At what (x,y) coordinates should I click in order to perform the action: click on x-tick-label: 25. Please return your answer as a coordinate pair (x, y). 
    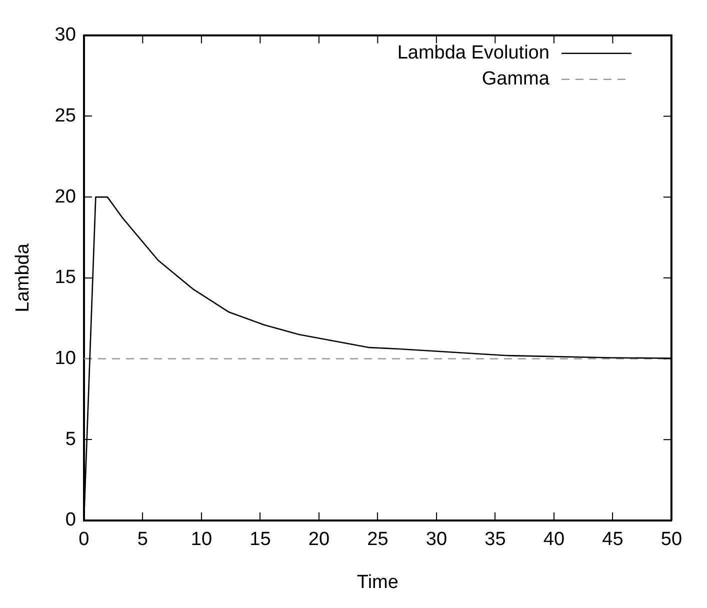
    Looking at the image, I should click on (377, 539).